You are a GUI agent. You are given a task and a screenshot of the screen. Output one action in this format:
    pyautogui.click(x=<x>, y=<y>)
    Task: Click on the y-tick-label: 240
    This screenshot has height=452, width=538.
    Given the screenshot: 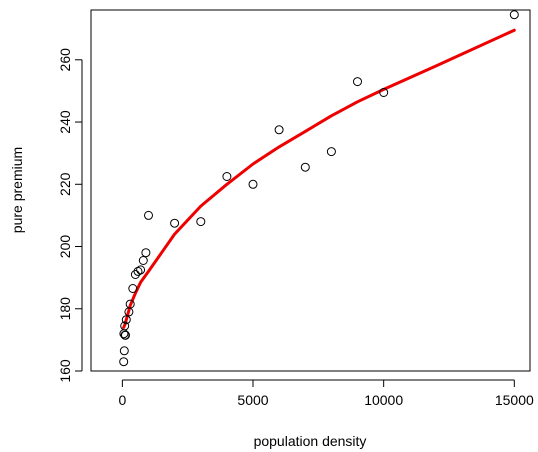 What is the action you would take?
    pyautogui.click(x=65, y=122)
    